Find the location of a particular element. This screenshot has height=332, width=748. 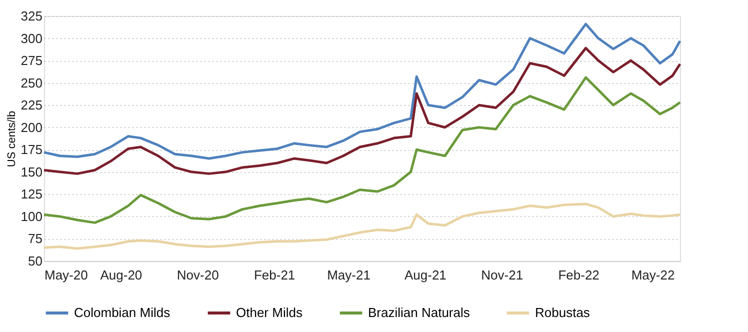

y-tick-label: 275 is located at coordinates (31, 60).